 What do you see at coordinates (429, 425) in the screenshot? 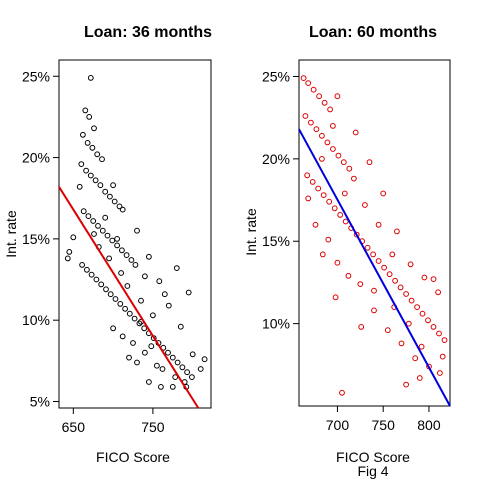
I see `x-tick-label: 800` at bounding box center [429, 425].